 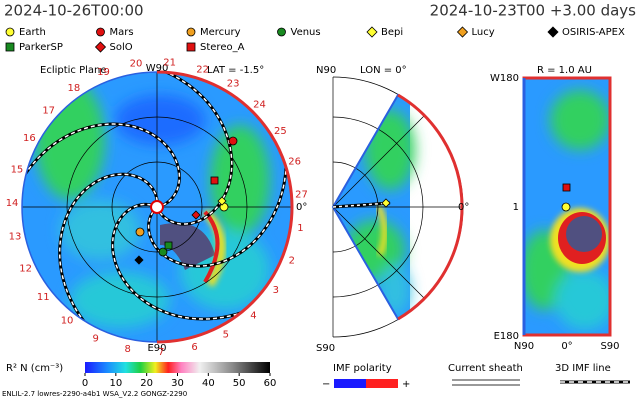 What do you see at coordinates (280, 131) in the screenshot?
I see `sector-number: 25` at bounding box center [280, 131].